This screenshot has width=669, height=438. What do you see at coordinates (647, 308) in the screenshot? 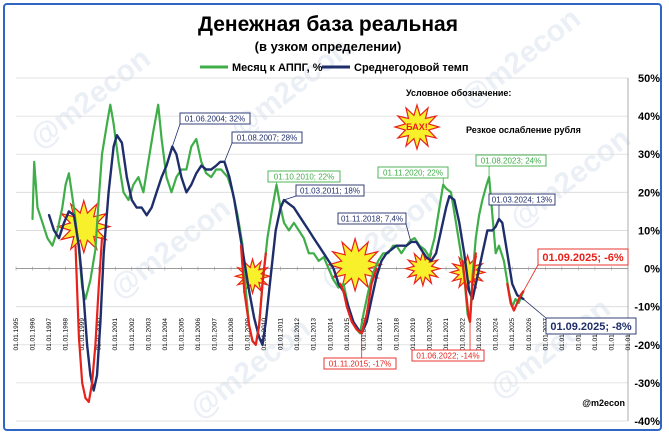
I see `y-tick-label: -10%` at bounding box center [647, 308].